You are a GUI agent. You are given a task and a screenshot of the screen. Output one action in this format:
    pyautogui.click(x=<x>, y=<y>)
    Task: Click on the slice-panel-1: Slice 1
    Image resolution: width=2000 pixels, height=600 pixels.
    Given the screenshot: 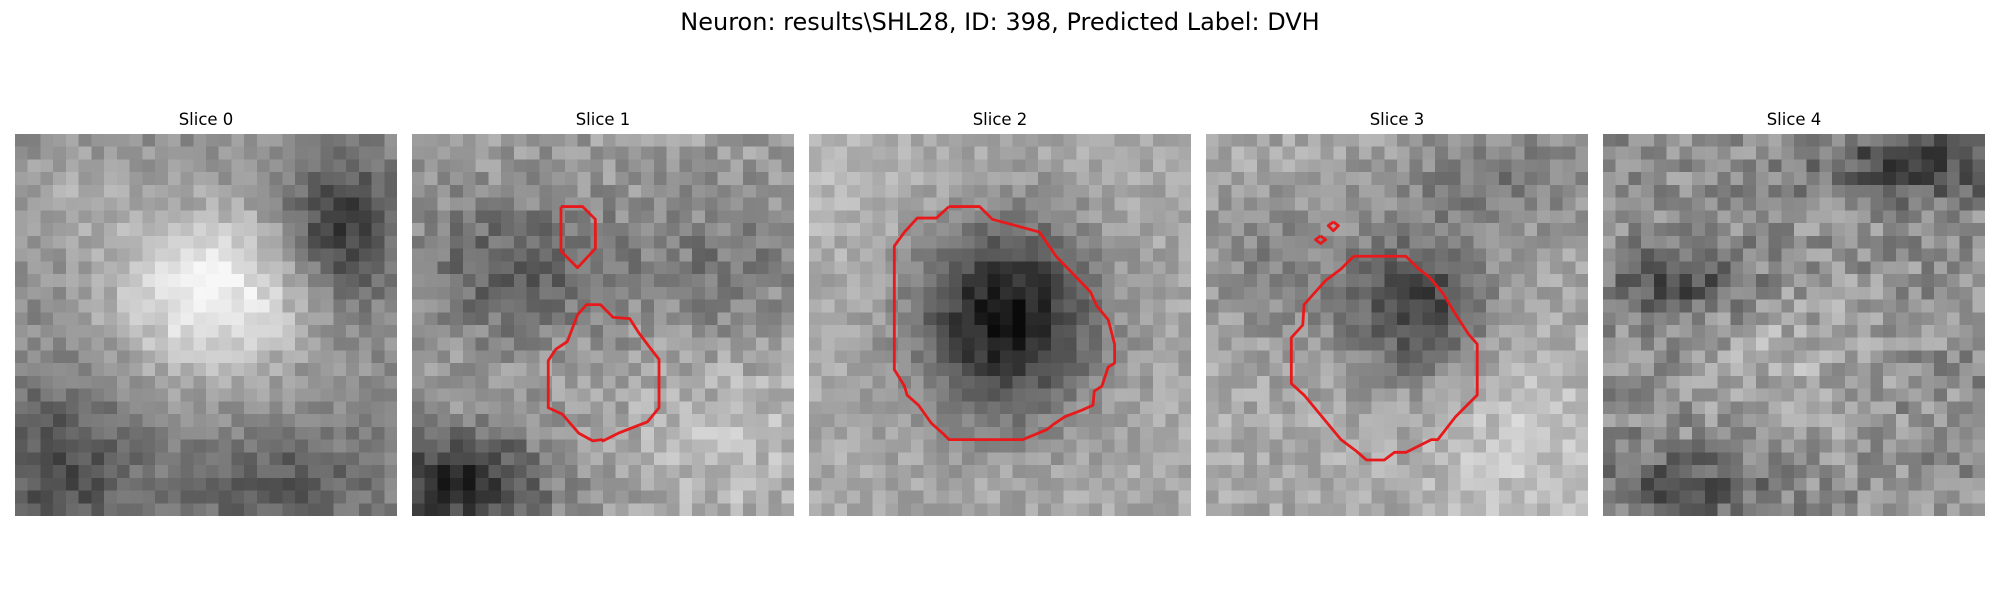 What is the action you would take?
    pyautogui.click(x=603, y=312)
    